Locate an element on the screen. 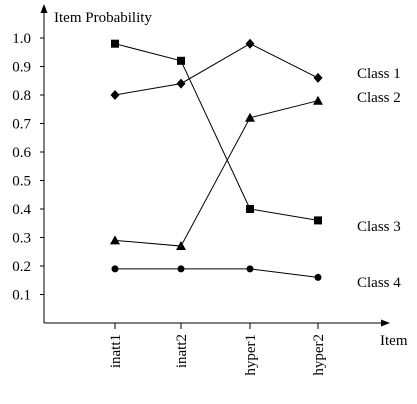 Image resolution: width=417 pixels, height=404 pixels. y-tick-label: 0.9 is located at coordinates (21, 68).